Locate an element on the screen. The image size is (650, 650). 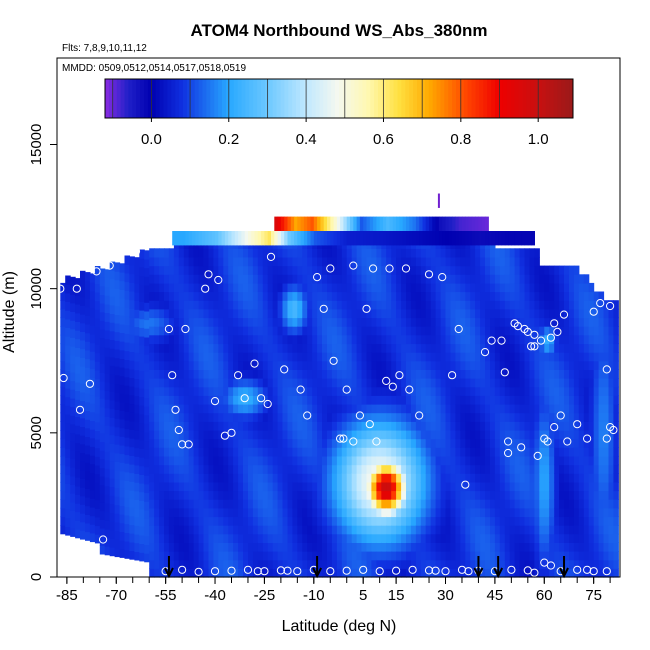
top-strip-cell is located at coordinates (437, 223).